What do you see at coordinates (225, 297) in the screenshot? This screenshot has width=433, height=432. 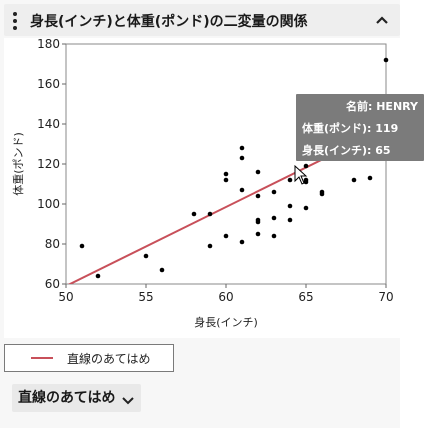 I see `x-tick-label: 60` at bounding box center [225, 297].